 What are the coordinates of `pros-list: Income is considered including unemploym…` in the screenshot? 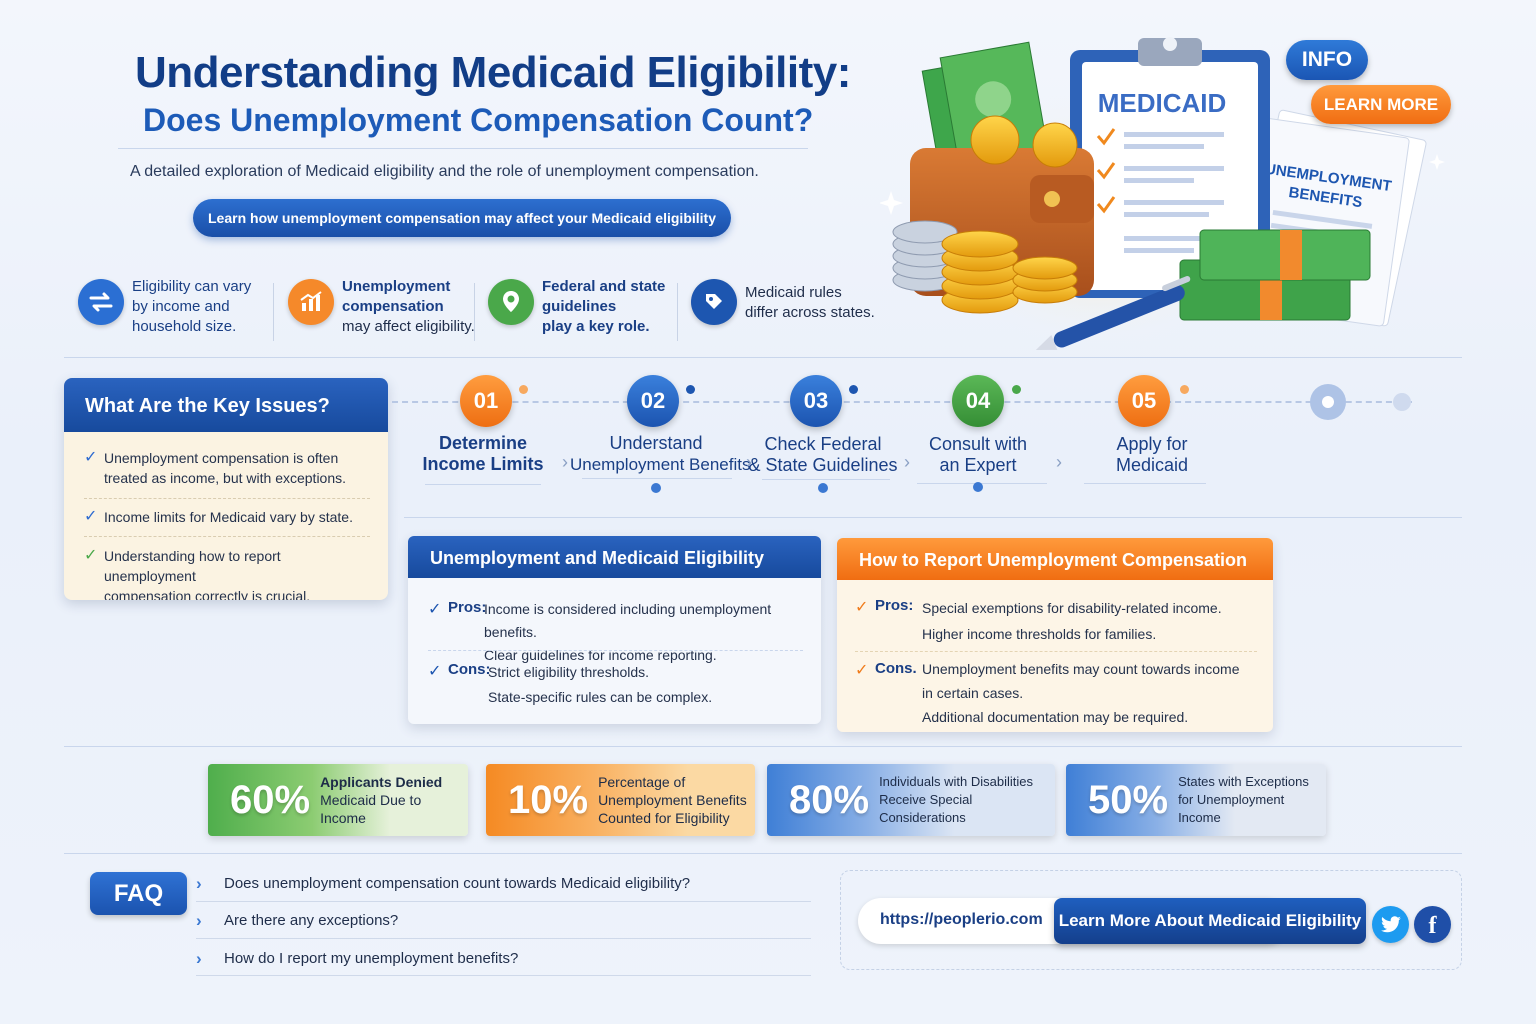 It's located at (652, 632).